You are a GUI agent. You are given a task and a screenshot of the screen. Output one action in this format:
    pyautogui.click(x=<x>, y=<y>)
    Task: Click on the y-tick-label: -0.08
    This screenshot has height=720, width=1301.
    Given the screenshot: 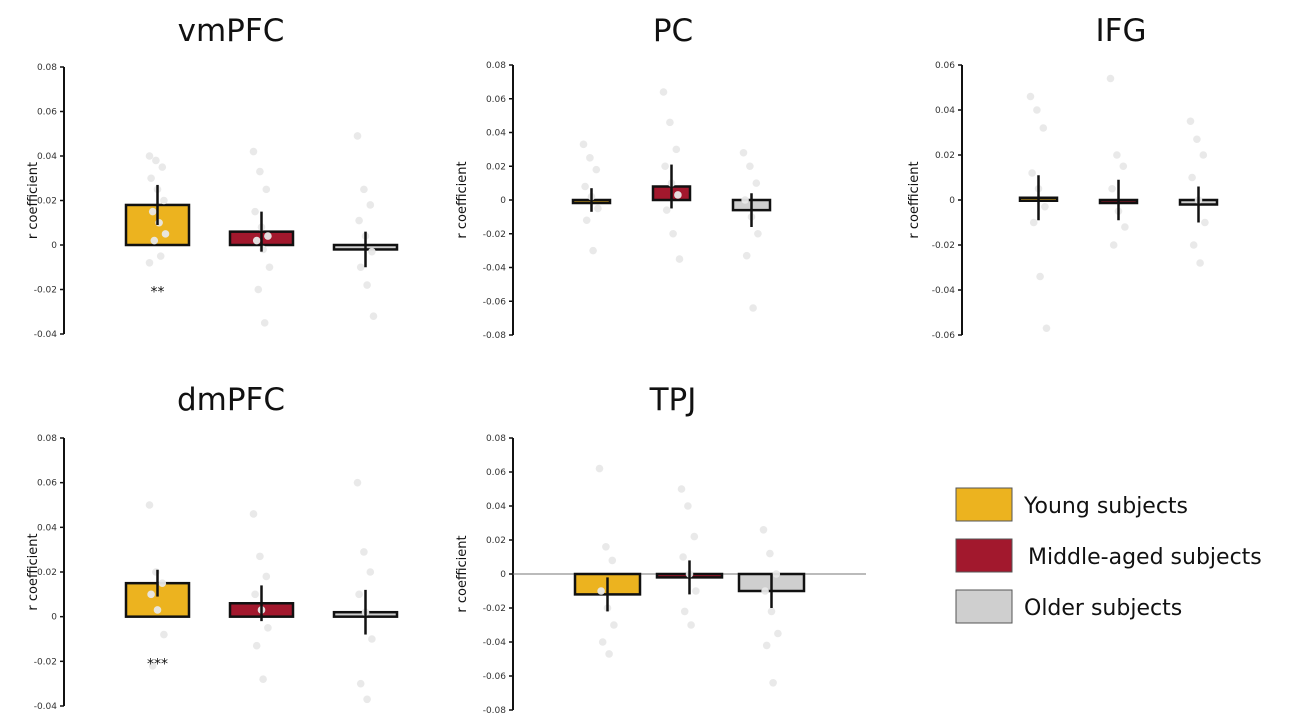 What is the action you would take?
    pyautogui.click(x=495, y=711)
    